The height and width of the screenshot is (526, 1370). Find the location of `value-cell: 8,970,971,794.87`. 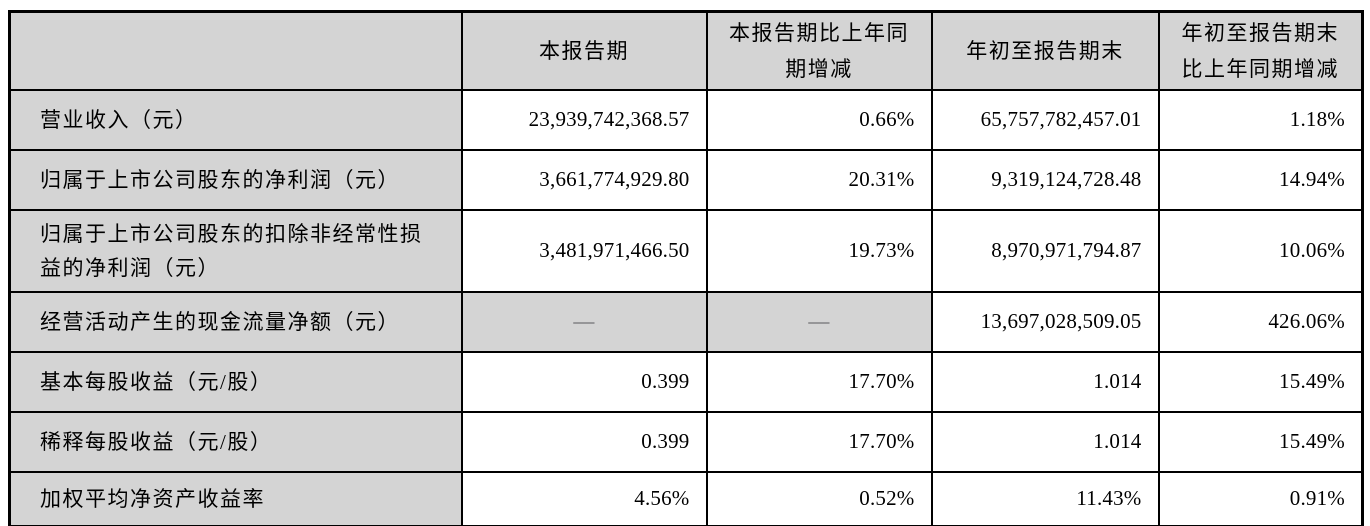

value-cell: 8,970,971,794.87 is located at coordinates (1045, 250).